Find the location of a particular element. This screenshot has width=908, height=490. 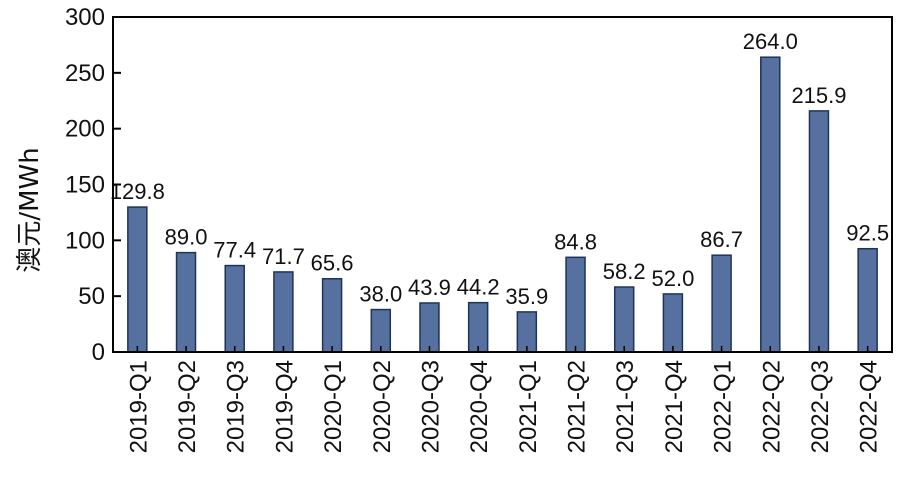

data-label: 44.2 is located at coordinates (478, 287).